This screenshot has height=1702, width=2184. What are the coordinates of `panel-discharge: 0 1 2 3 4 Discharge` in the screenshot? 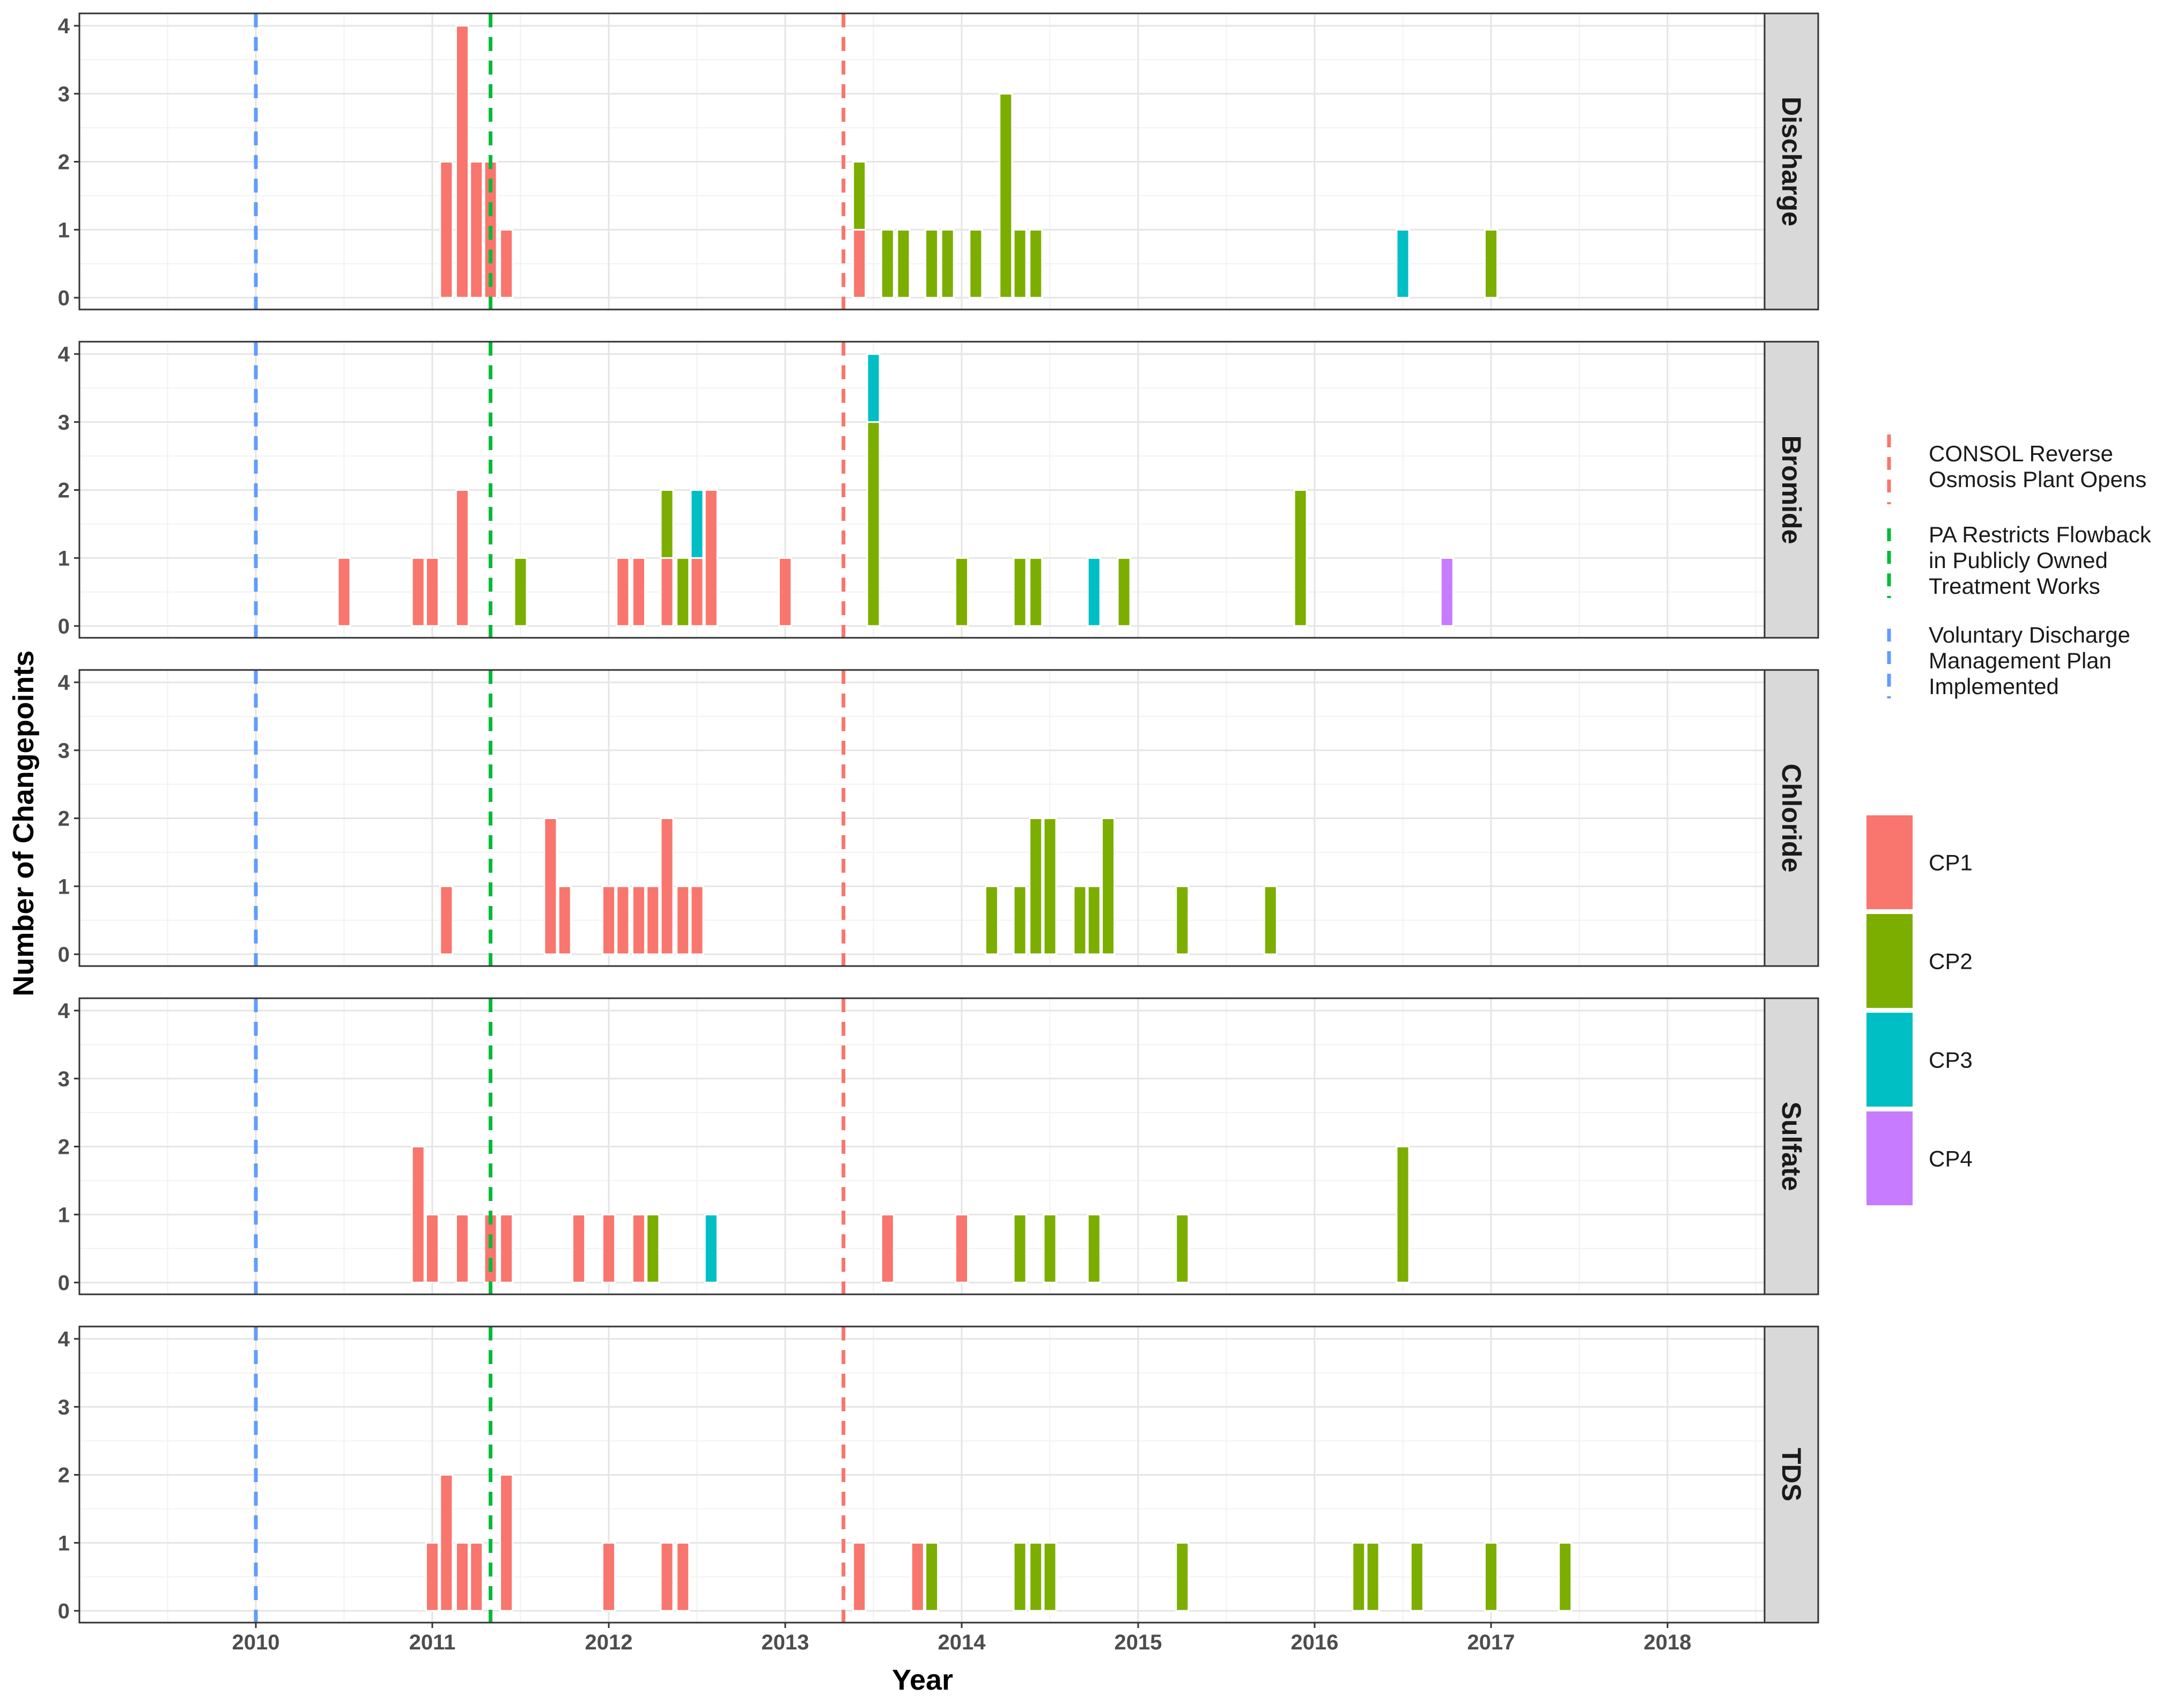 It's located at (939, 161).